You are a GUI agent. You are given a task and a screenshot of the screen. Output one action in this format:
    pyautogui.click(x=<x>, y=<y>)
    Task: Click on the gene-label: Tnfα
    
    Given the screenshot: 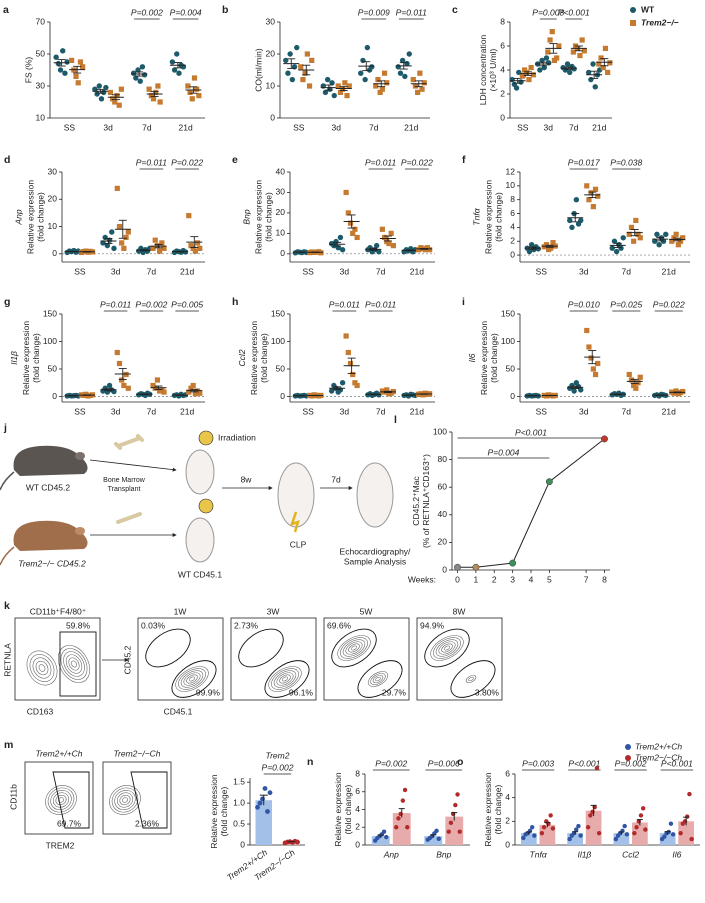 What is the action you would take?
    pyautogui.click(x=476, y=216)
    